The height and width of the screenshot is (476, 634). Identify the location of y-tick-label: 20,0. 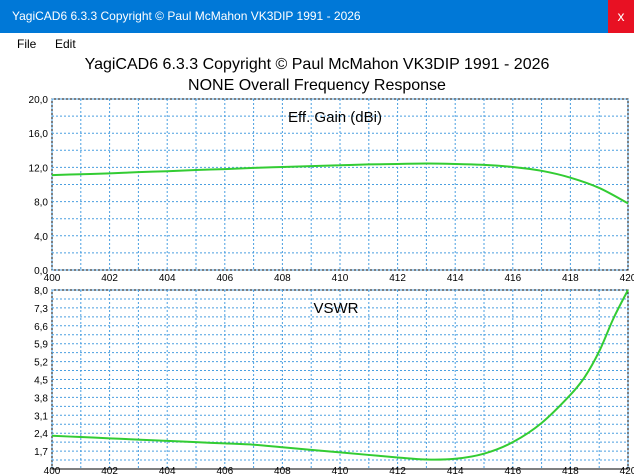
(39, 100).